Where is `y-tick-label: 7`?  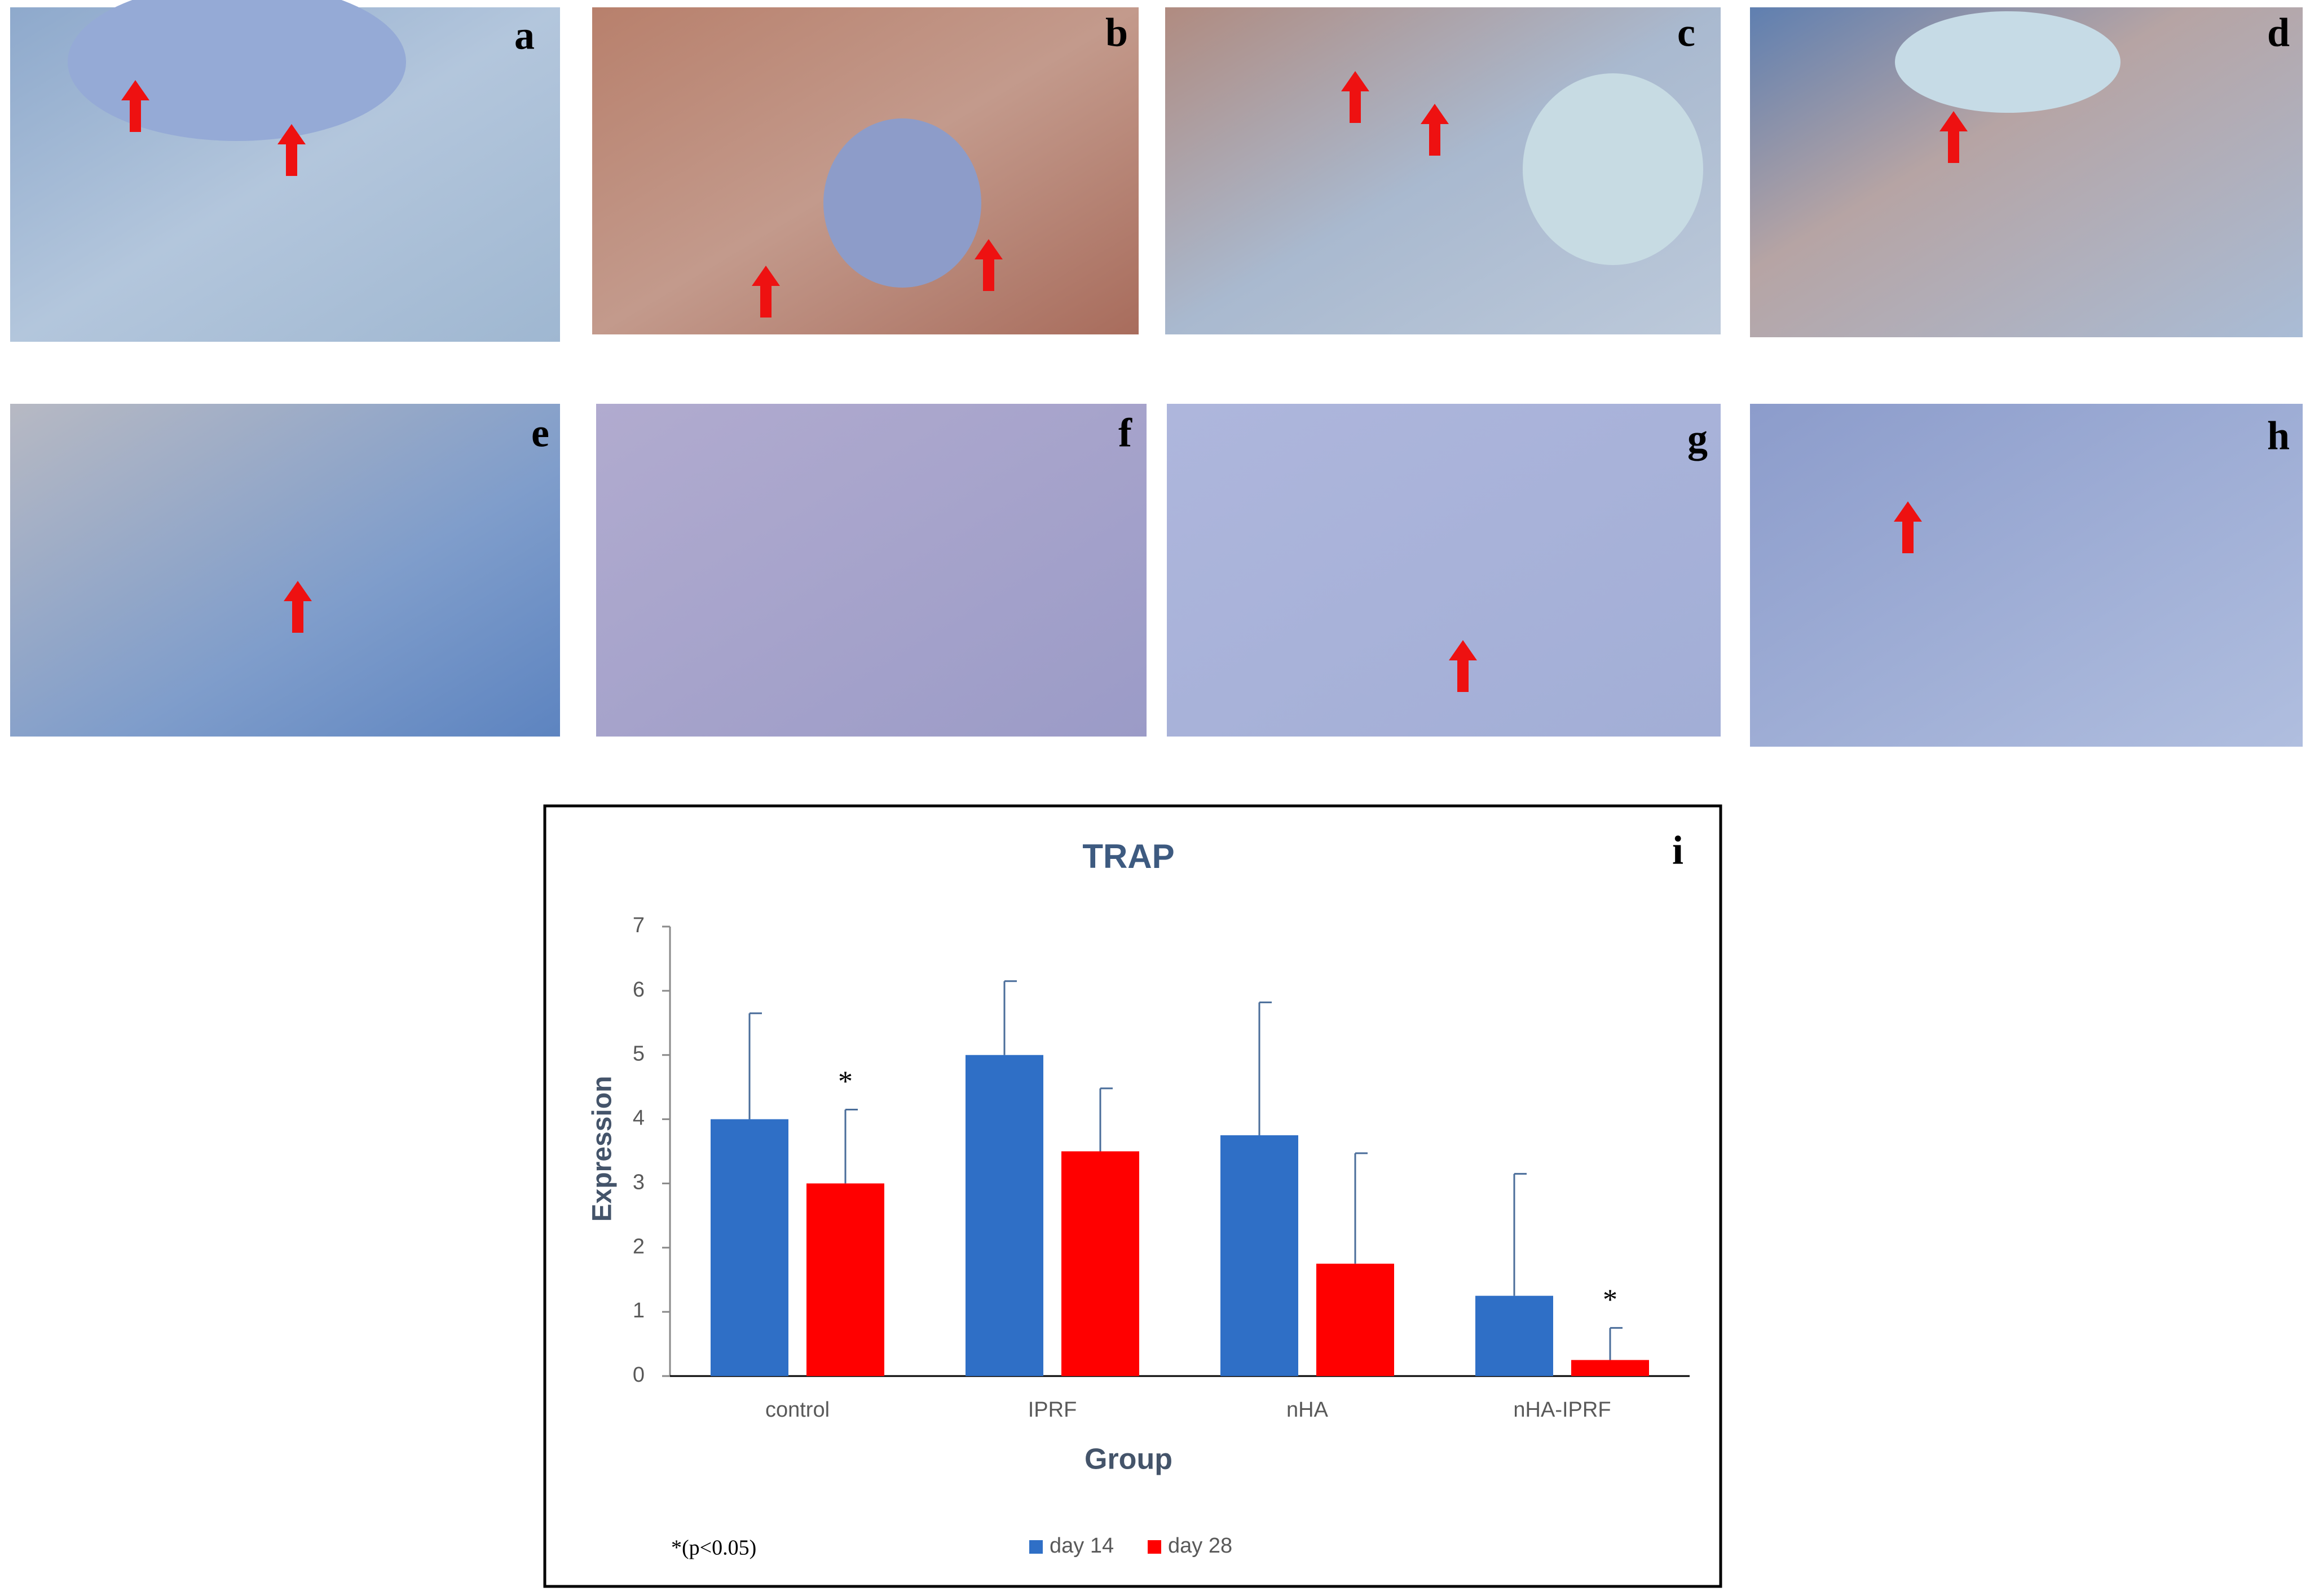
y-tick-label: 7 is located at coordinates (639, 925).